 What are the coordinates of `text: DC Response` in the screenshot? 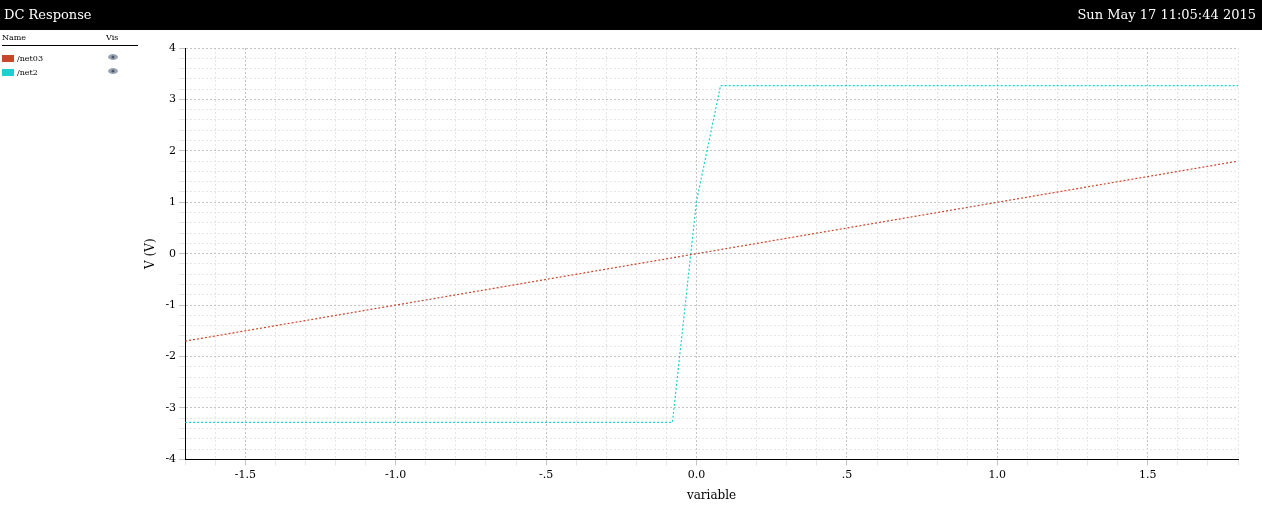 It's located at (48, 14).